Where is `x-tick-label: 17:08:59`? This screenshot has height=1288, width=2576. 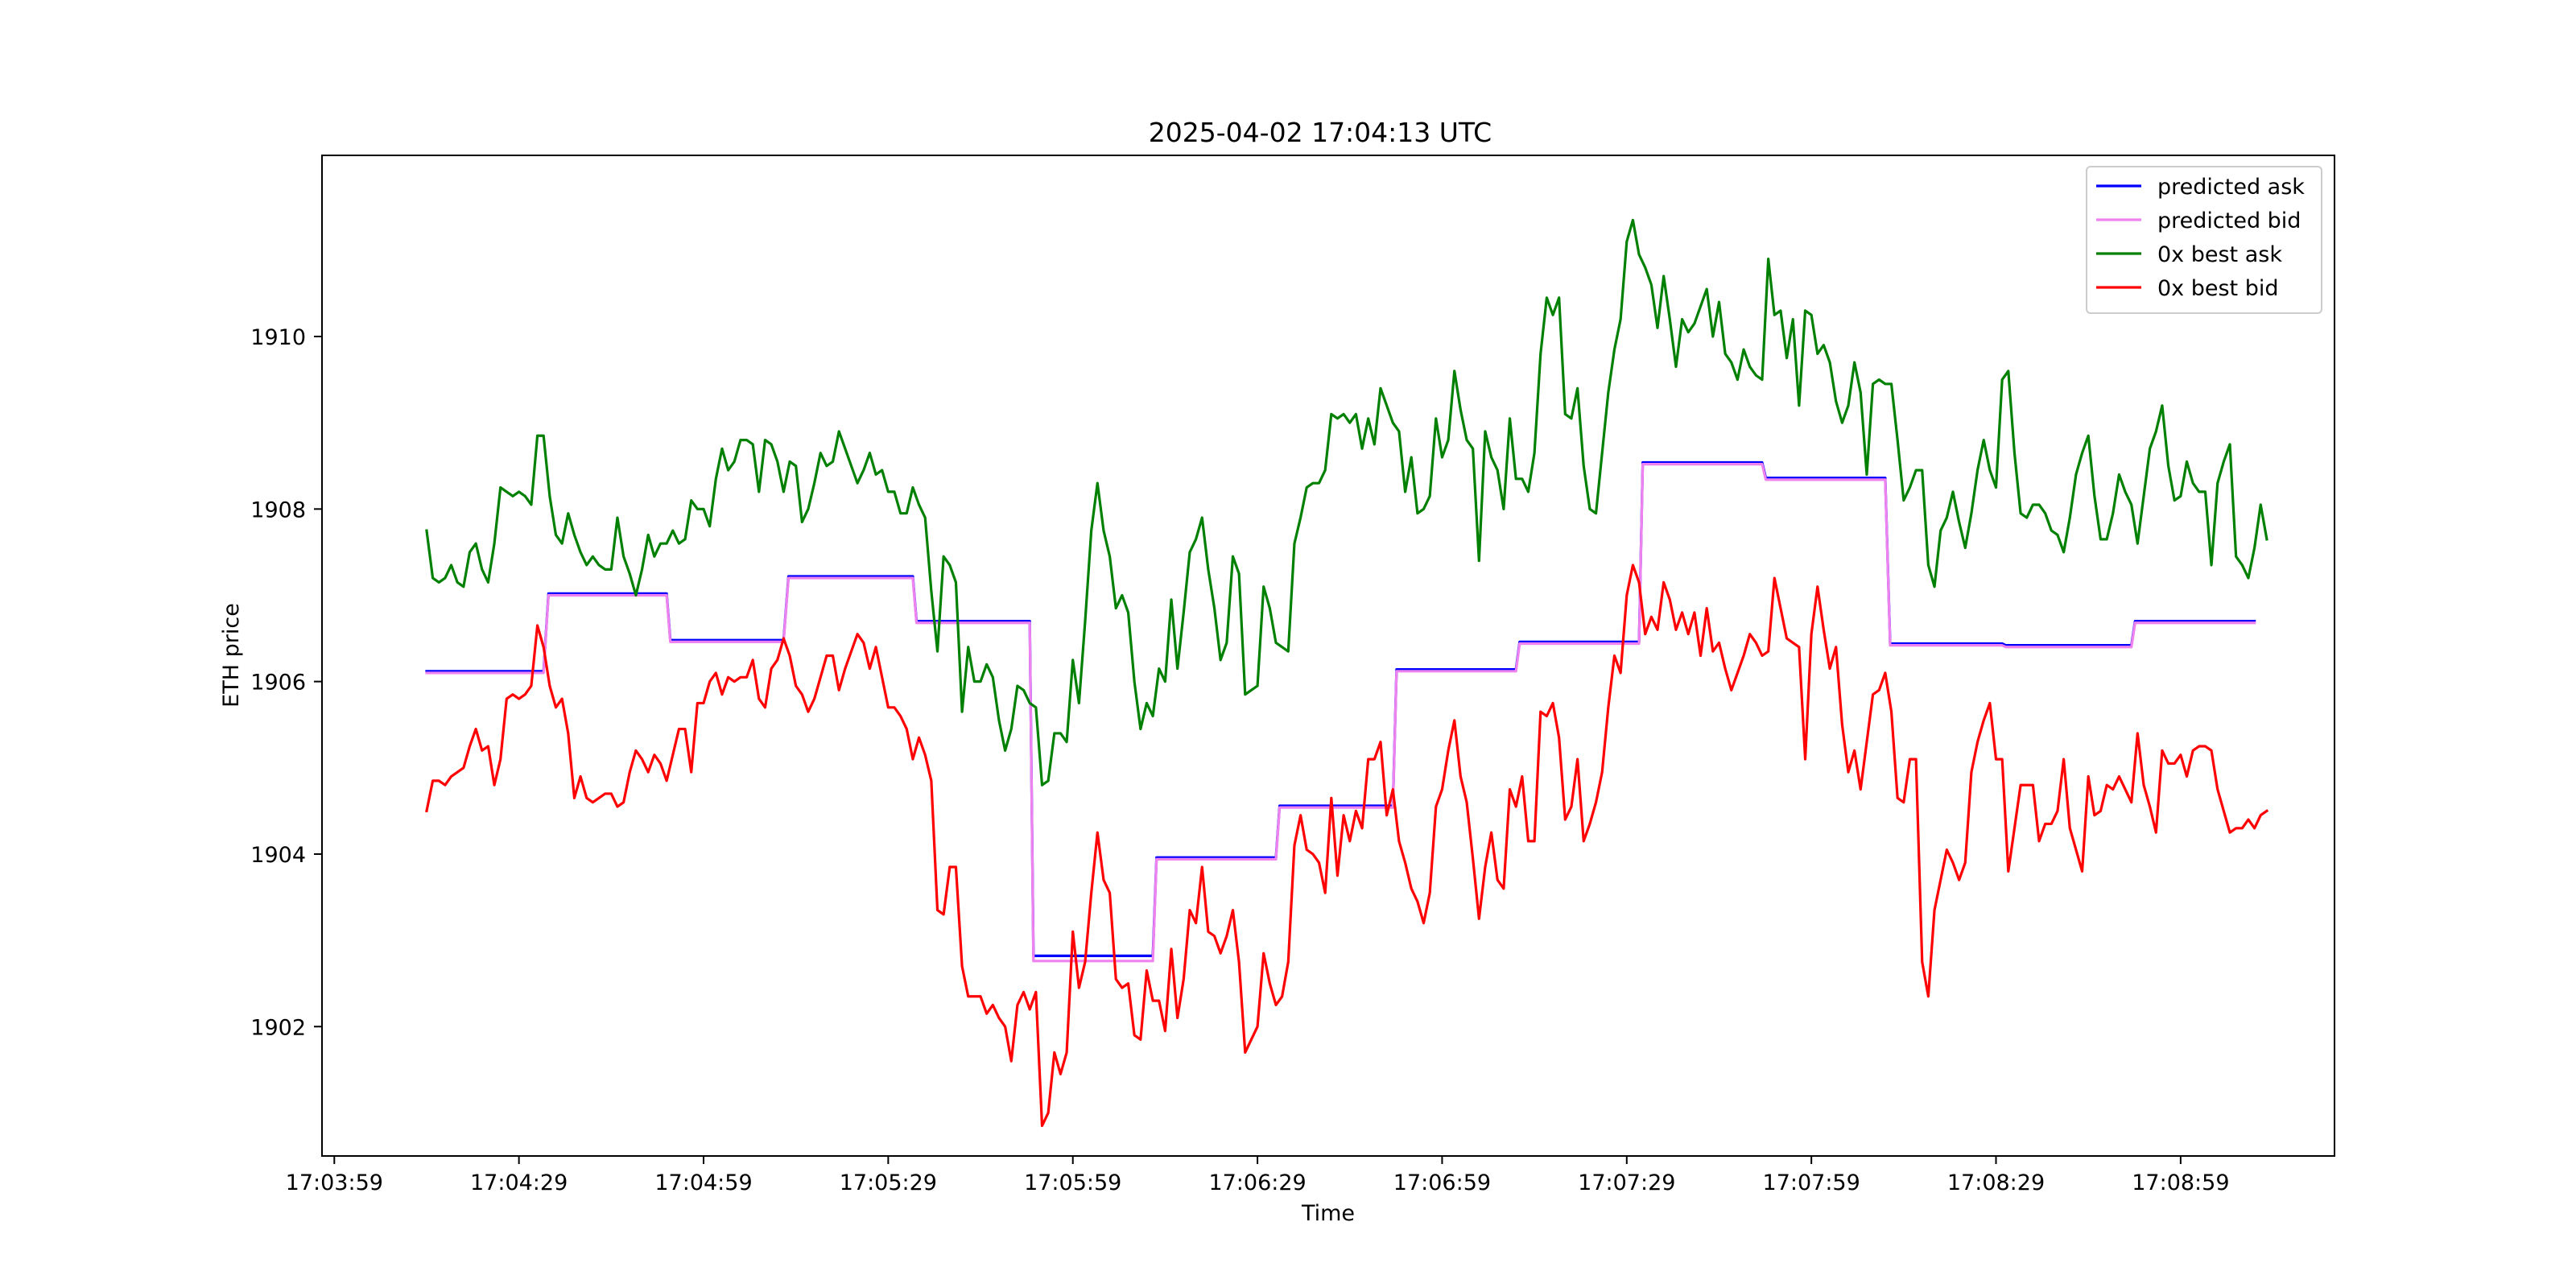
x-tick-label: 17:08:59 is located at coordinates (2180, 1182).